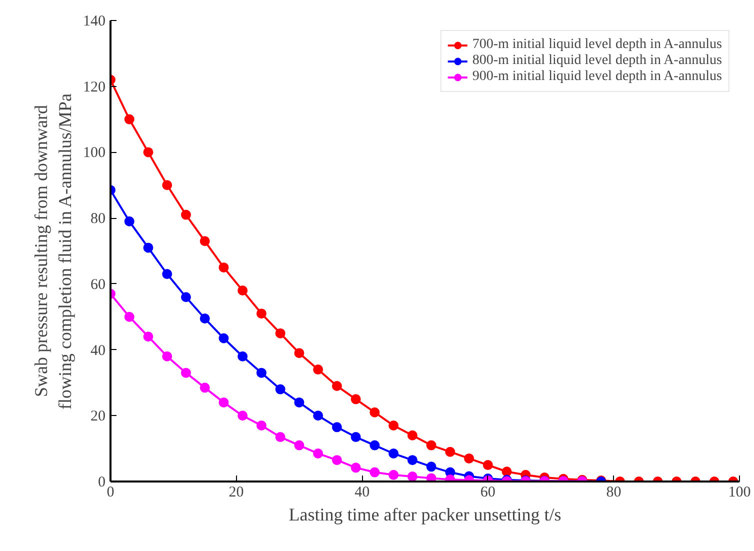 The height and width of the screenshot is (551, 754). What do you see at coordinates (102, 482) in the screenshot?
I see `y-tick-label: 0` at bounding box center [102, 482].